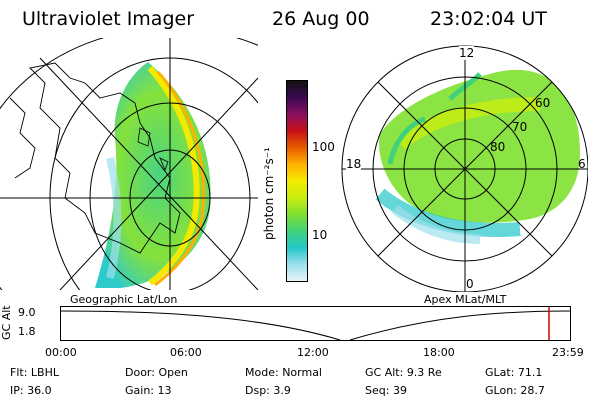 This screenshot has height=400, width=600. I want to click on time-tick-1: 06:00, so click(186, 352).